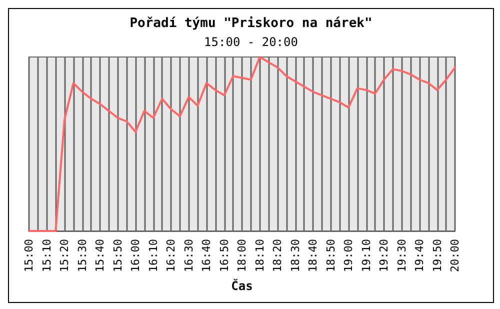 The width and height of the screenshot is (500, 309). I want to click on x-tick-label: 19:10, so click(366, 255).